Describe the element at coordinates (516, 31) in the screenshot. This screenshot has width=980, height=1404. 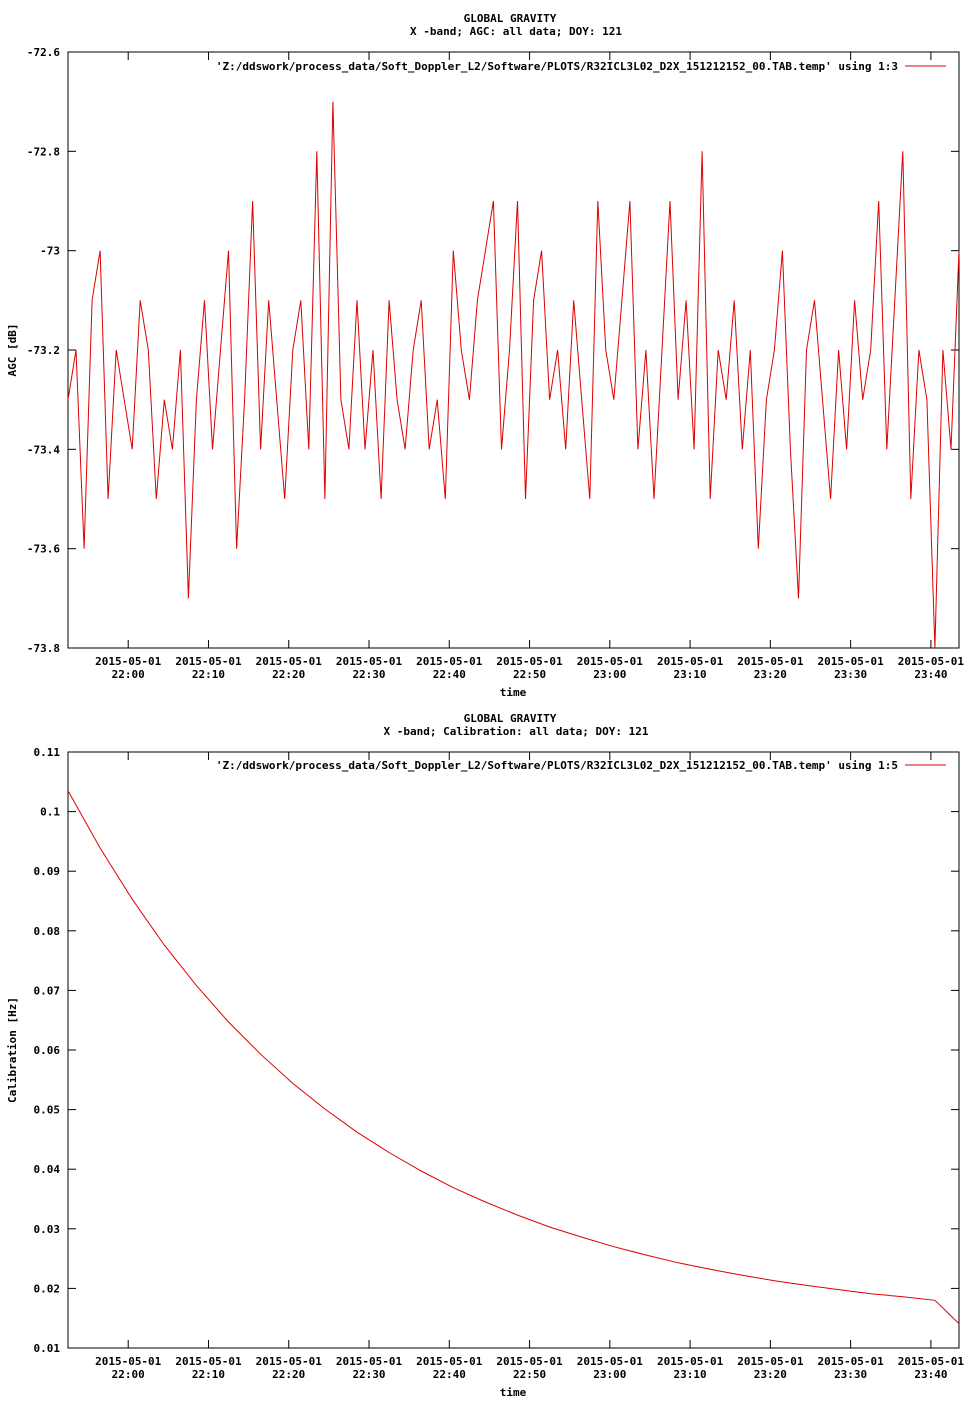
I see `chart-subtitle: X -band; AGC: all data; DOY: 121` at that location.